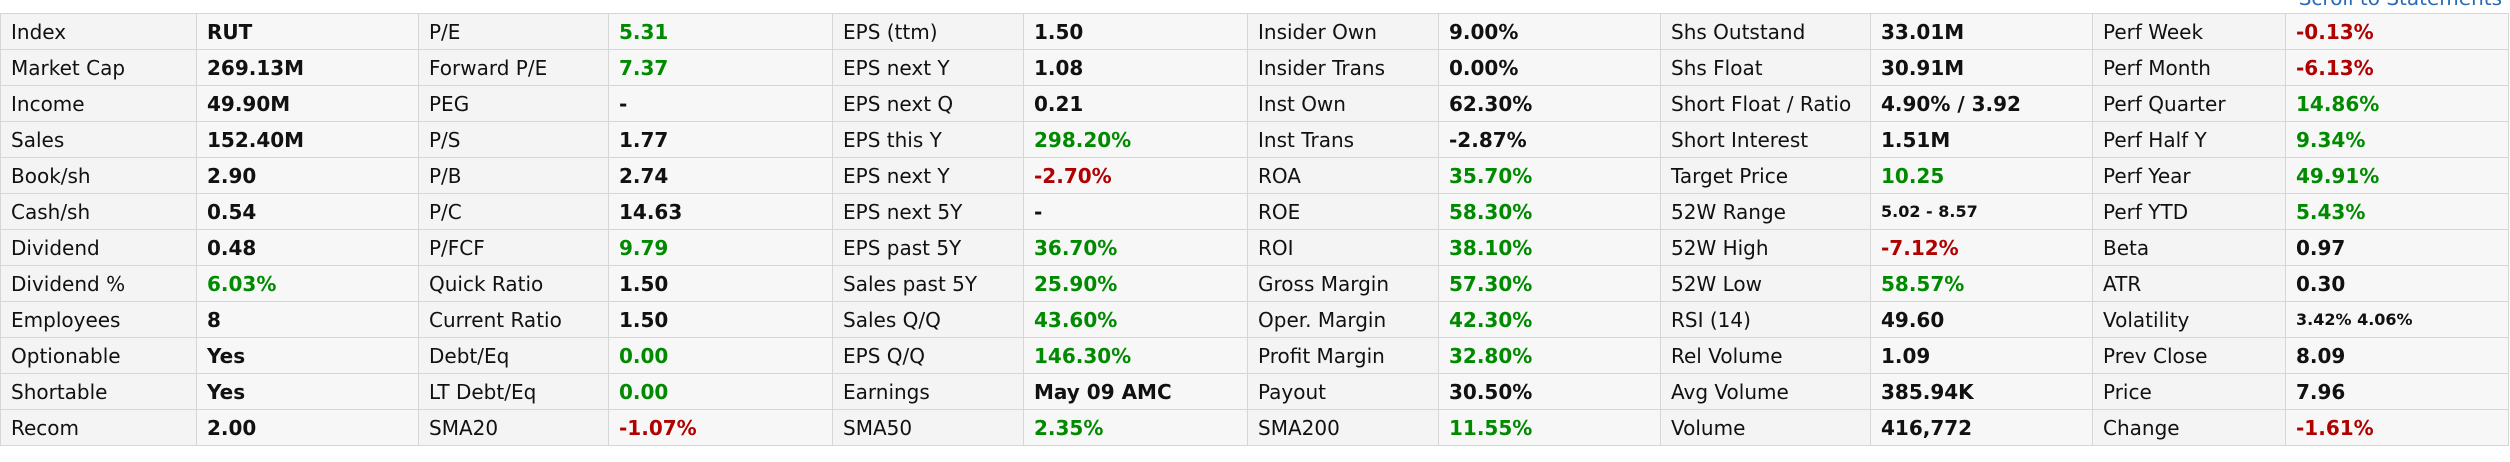  Describe the element at coordinates (2189, 319) in the screenshot. I see `metric-label: Volatility` at that location.